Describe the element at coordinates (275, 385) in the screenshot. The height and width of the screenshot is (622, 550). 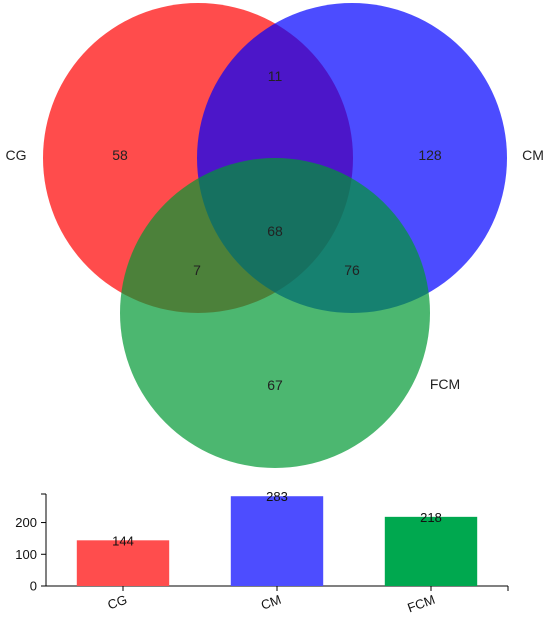
I see `venn-region-value-fcm: 67` at that location.